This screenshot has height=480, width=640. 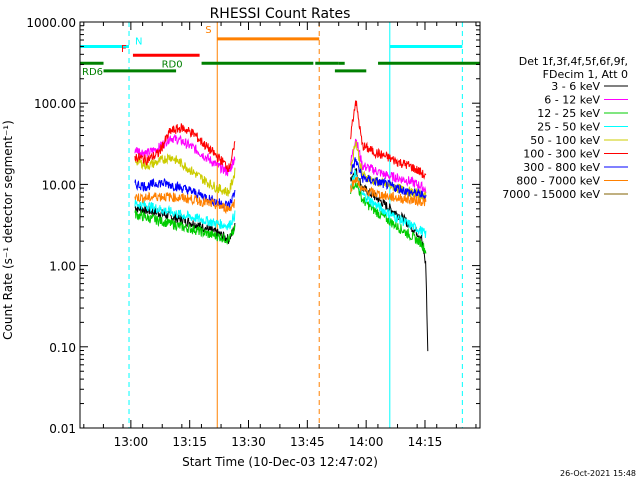 I want to click on chart-title: RHESSI Count Rates, so click(x=280, y=14).